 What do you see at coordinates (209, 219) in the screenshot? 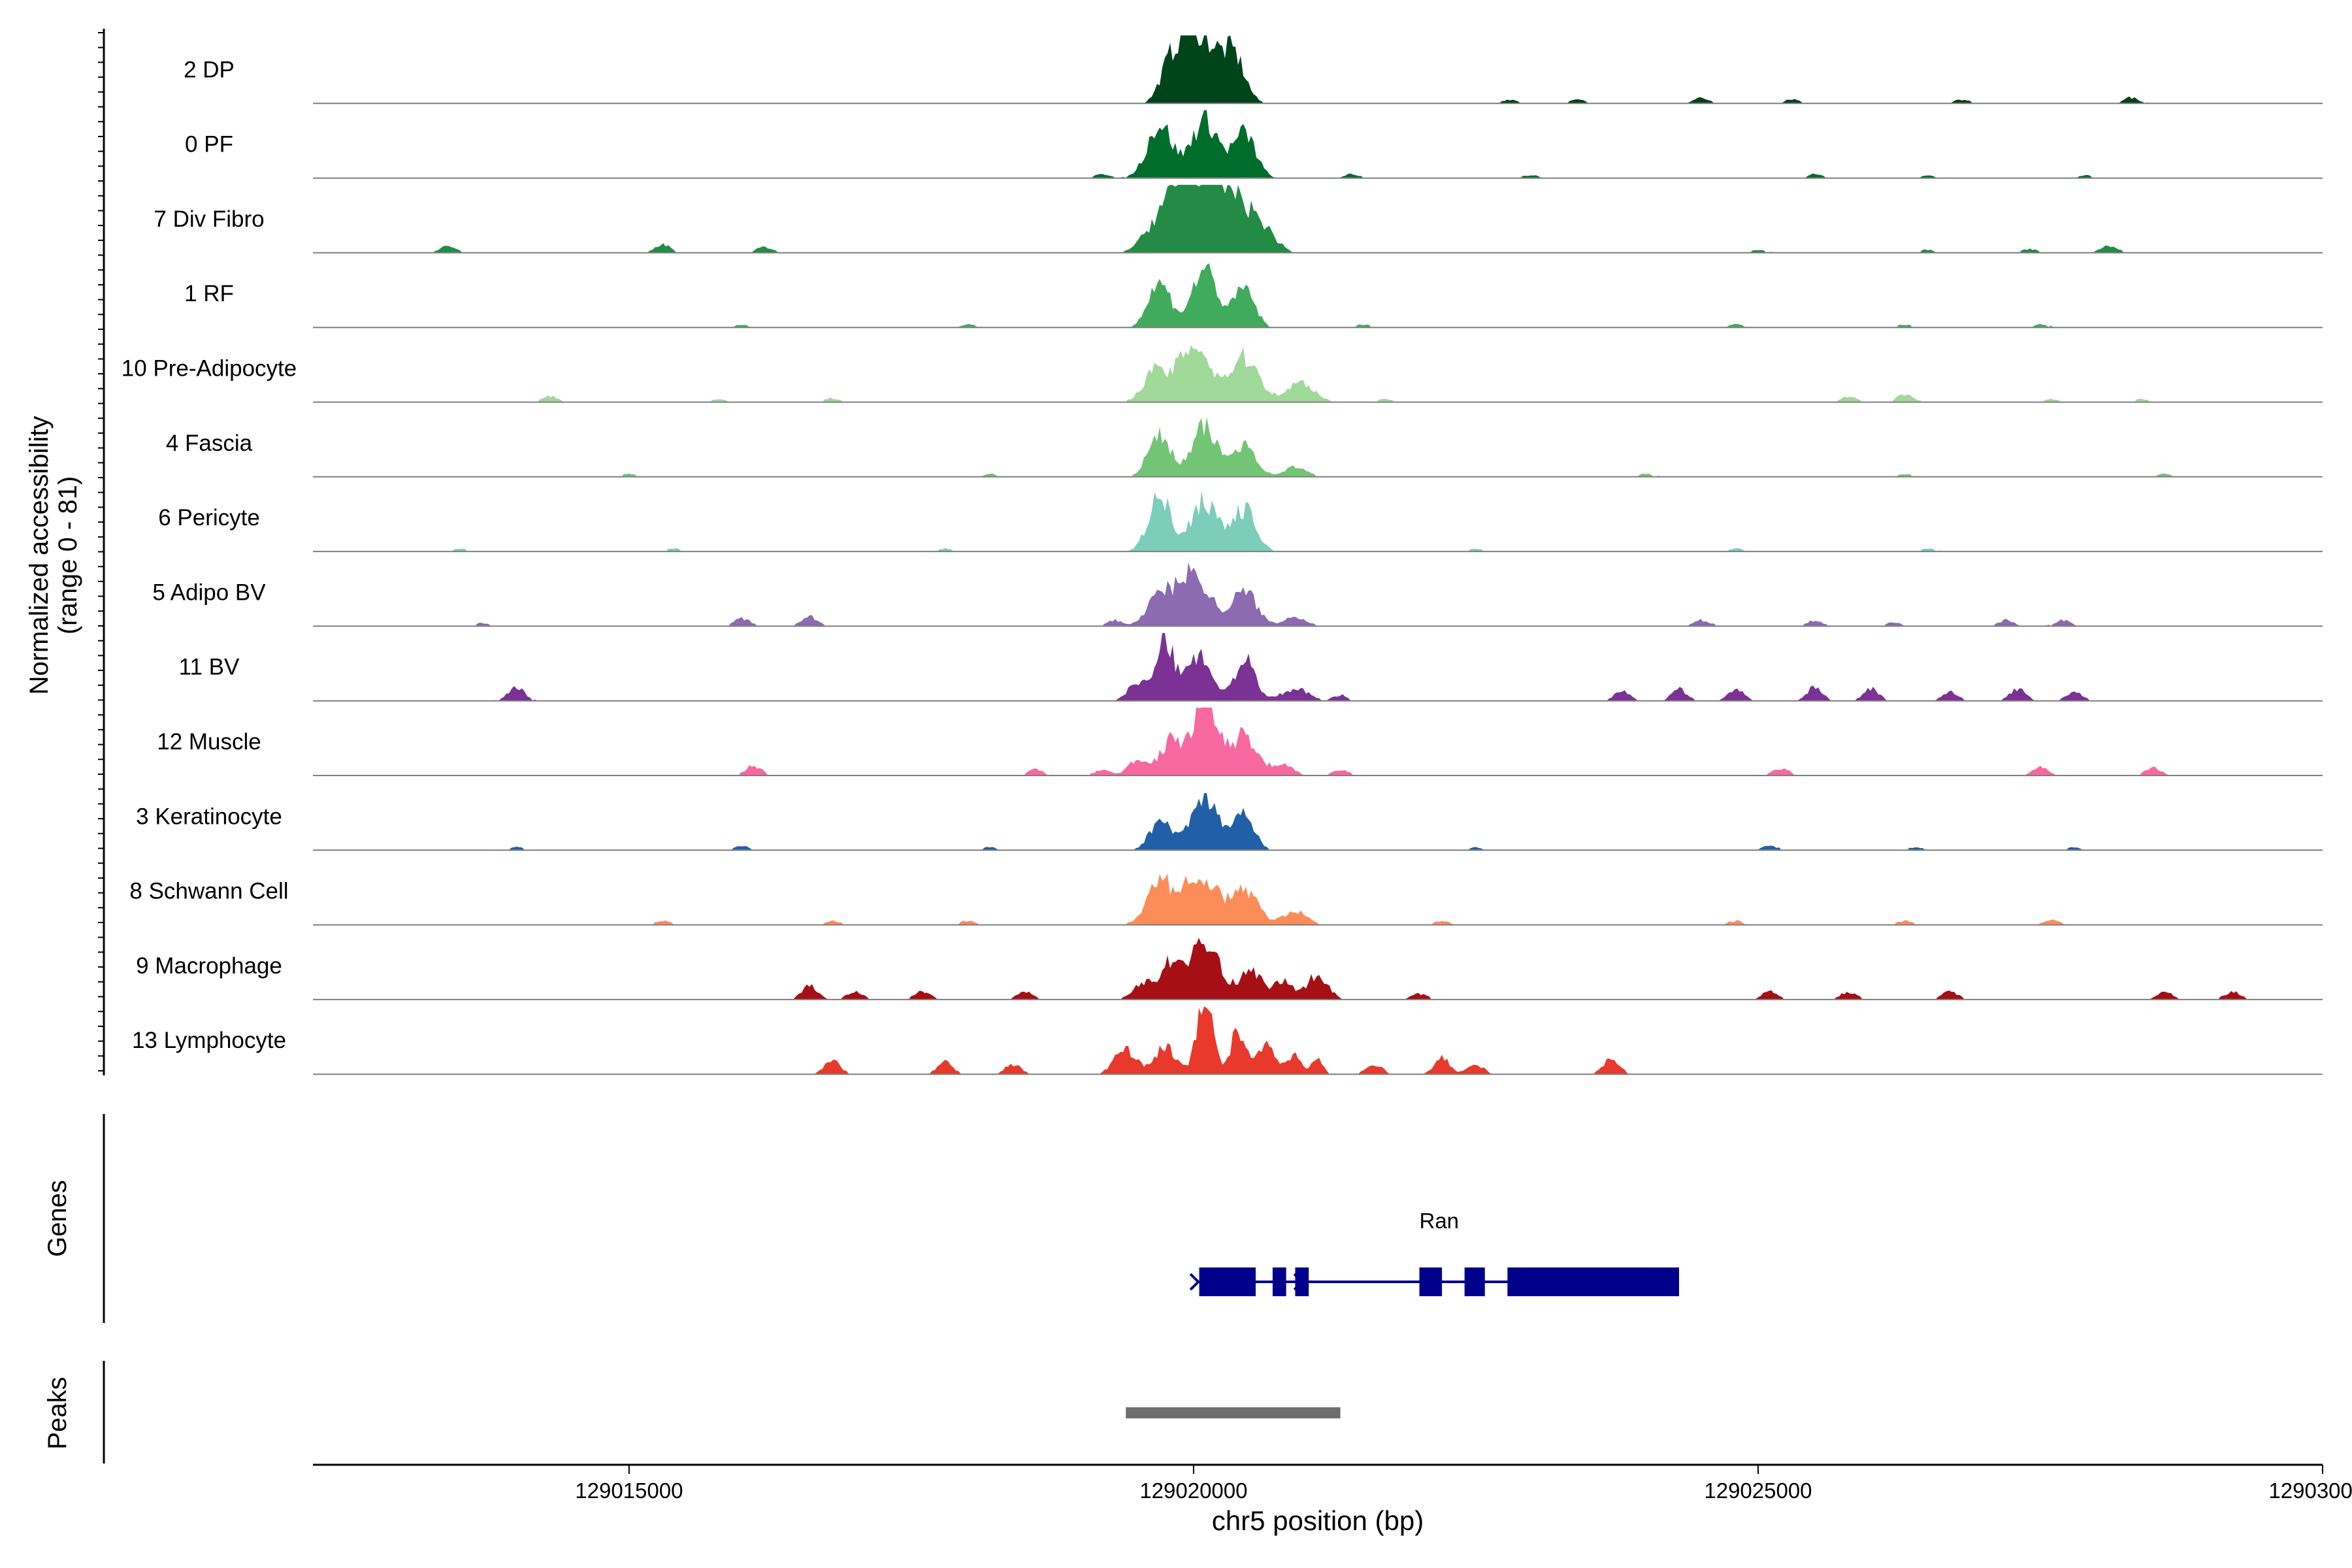
I see `track-label: 7 Div Fibro` at bounding box center [209, 219].